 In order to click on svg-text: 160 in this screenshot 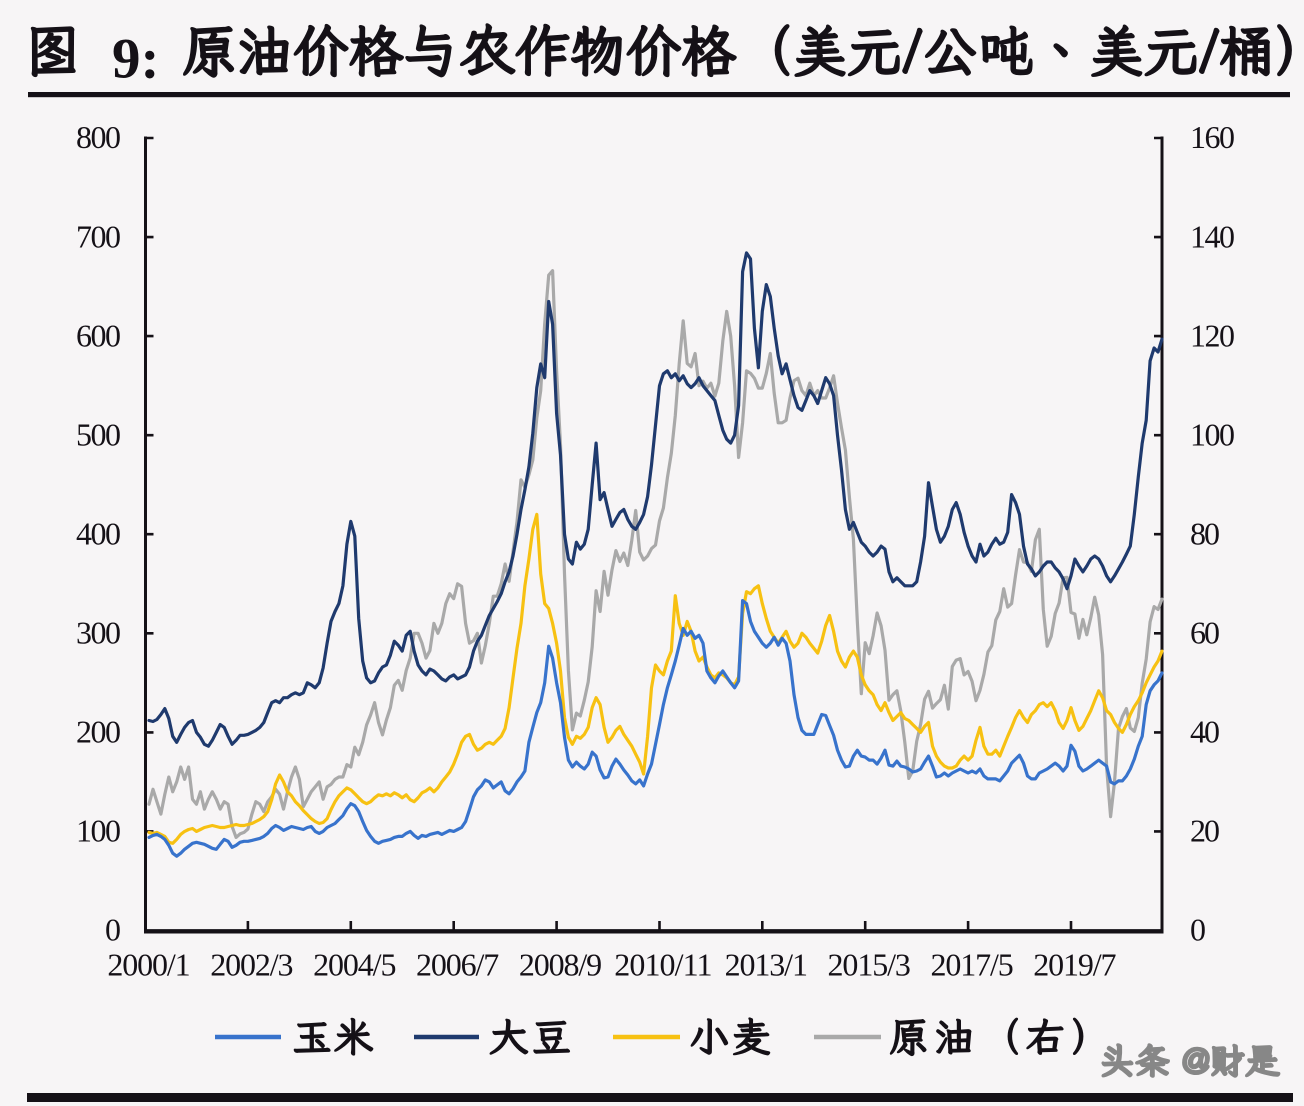, I will do `click(1212, 137)`.